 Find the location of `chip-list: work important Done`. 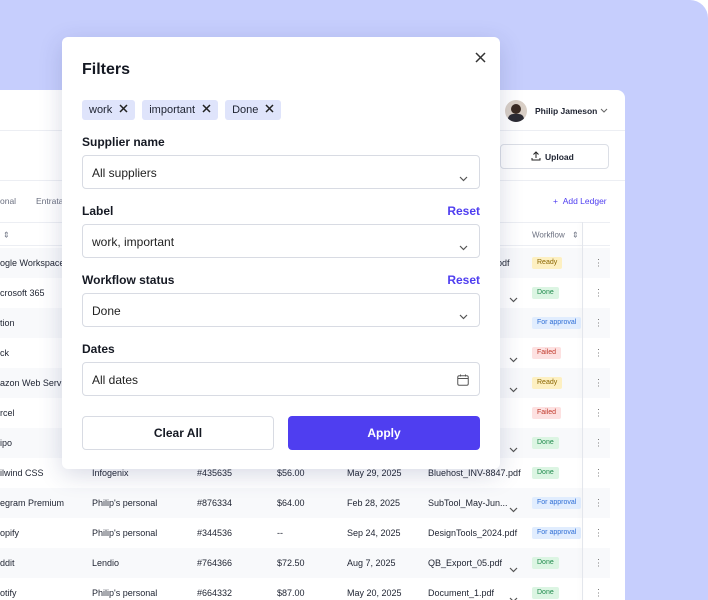

chip-list: work important Done is located at coordinates (182, 110).